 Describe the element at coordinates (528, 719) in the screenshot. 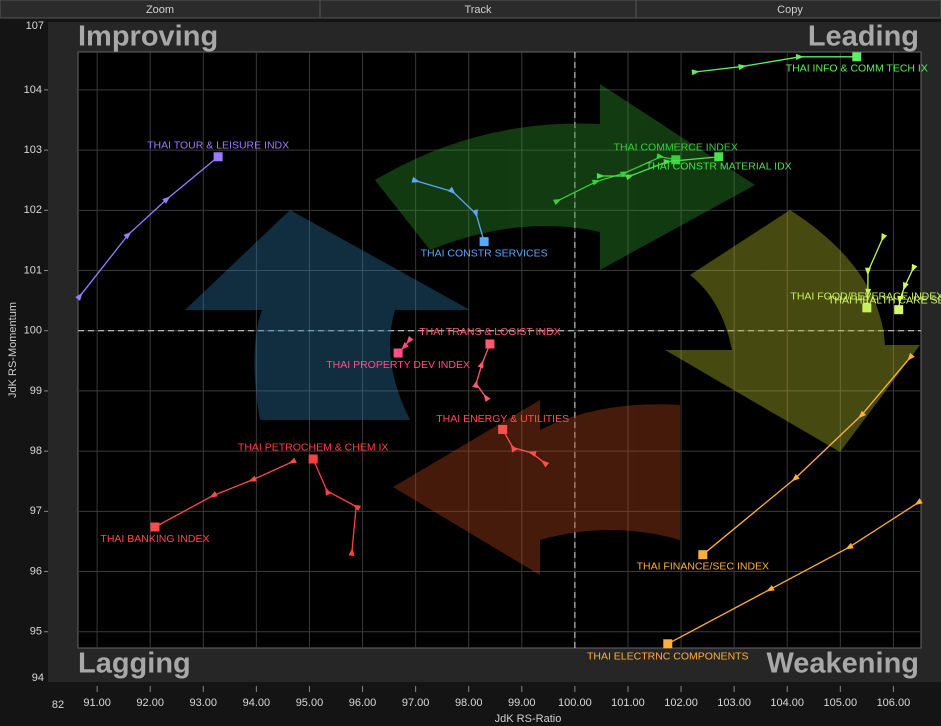

I see `x-axis-title: JdK RS-Ratio` at that location.